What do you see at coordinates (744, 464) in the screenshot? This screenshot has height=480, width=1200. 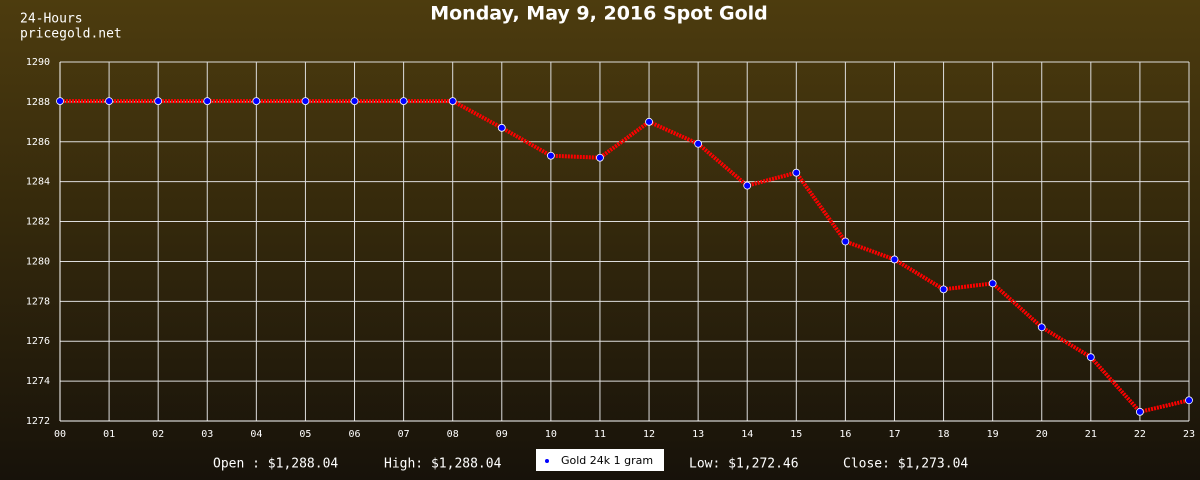 I see `stat: Low: $1,272.46` at bounding box center [744, 464].